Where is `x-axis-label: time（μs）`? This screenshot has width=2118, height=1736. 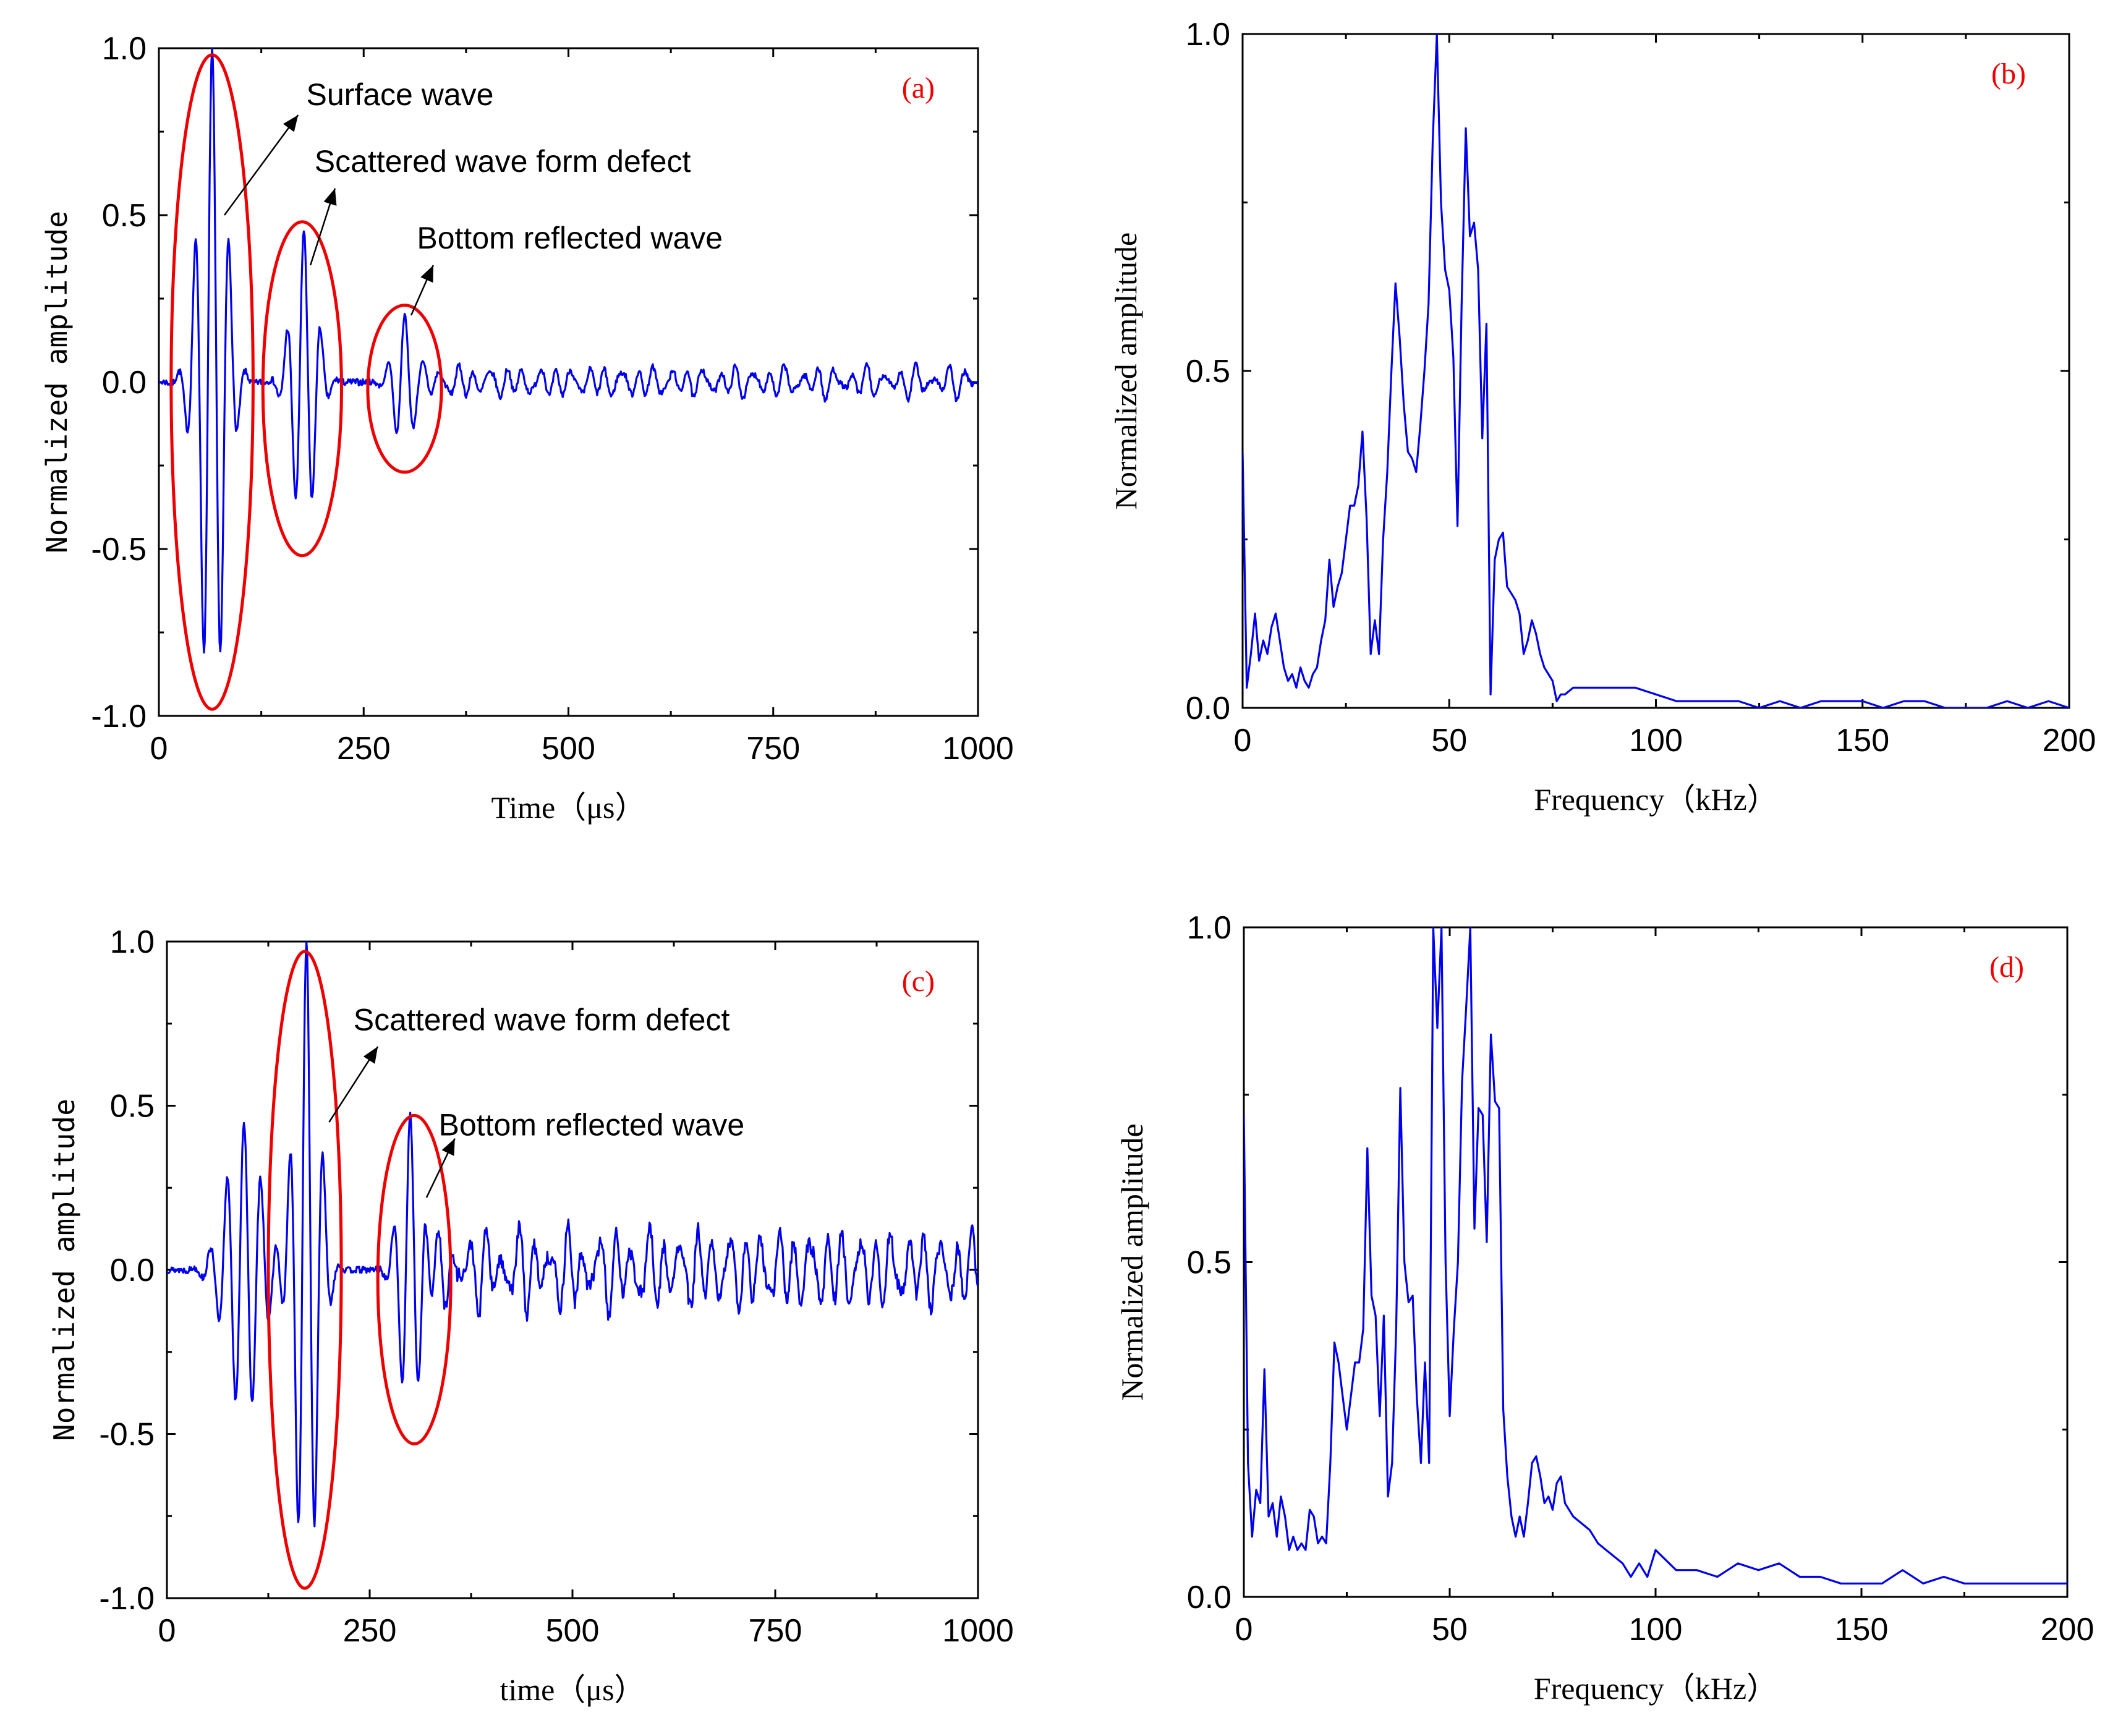
x-axis-label: time（μs） is located at coordinates (572, 1689).